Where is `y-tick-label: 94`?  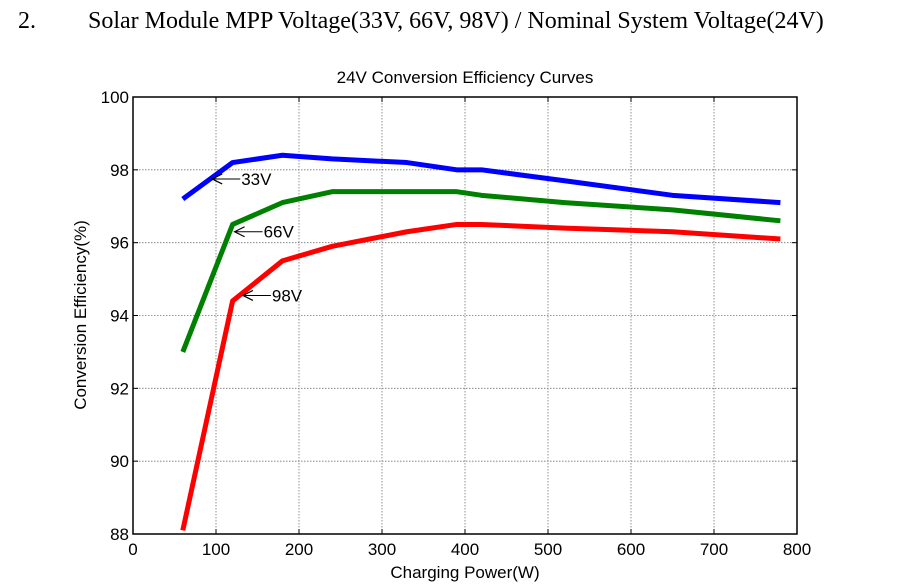 y-tick-label: 94 is located at coordinates (119, 316).